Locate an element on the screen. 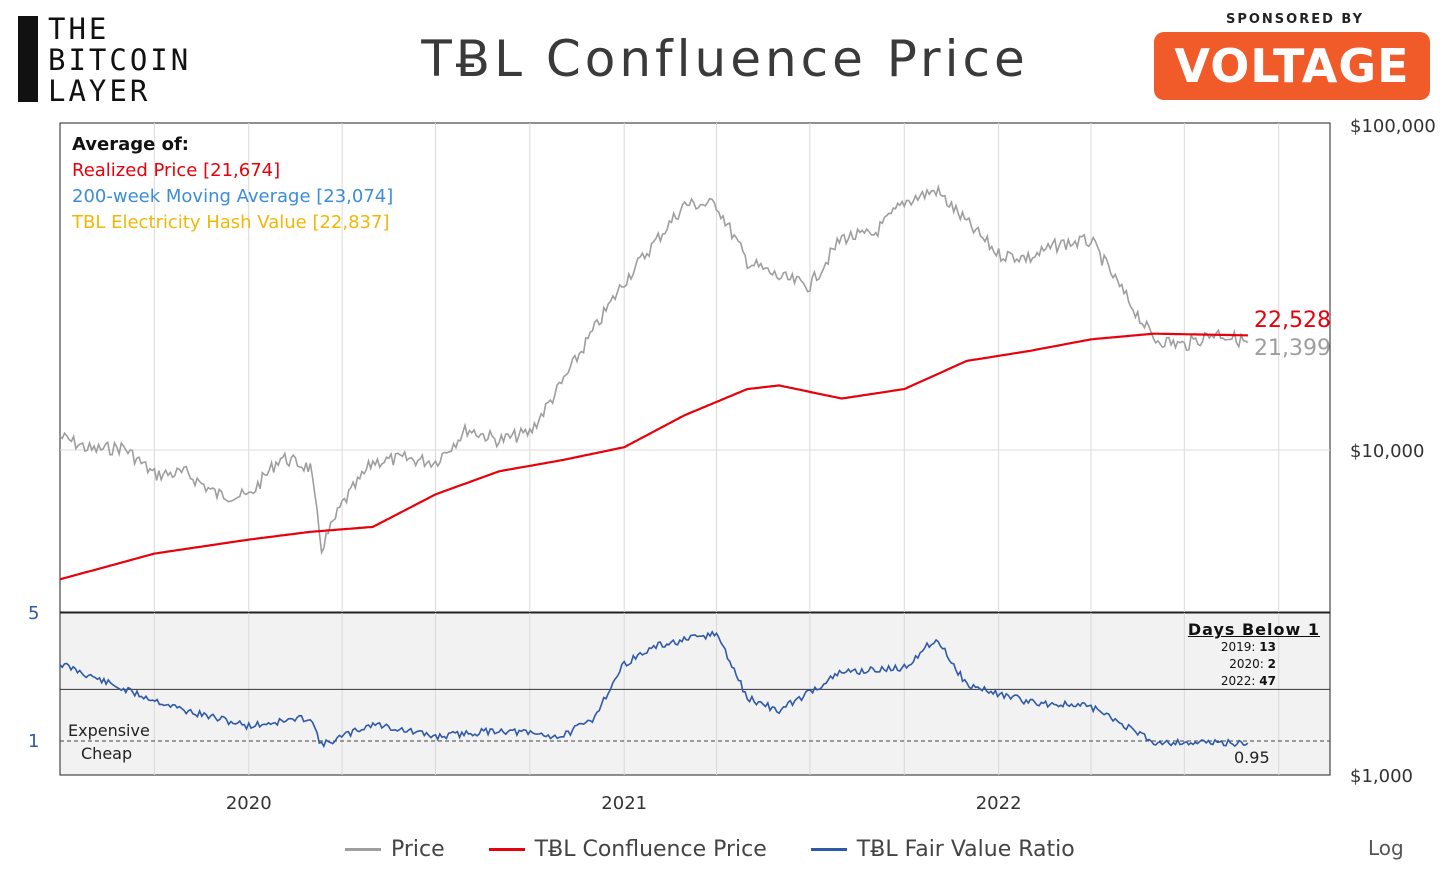 Image resolution: width=1456 pixels, height=880 pixels. sponsor-label: SPONSORED BY is located at coordinates (1295, 19).